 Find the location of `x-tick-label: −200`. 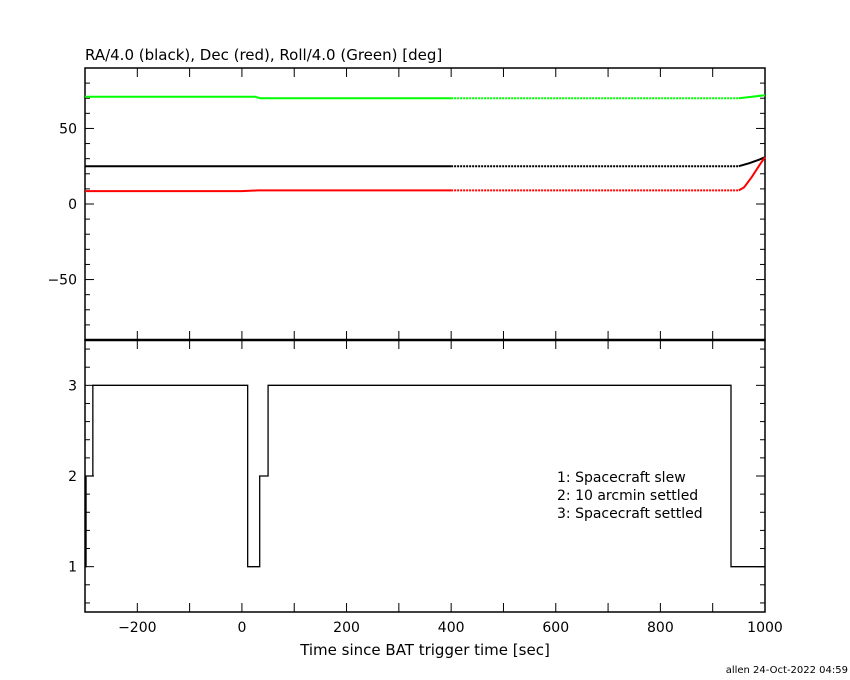

x-tick-label: −200 is located at coordinates (137, 628).